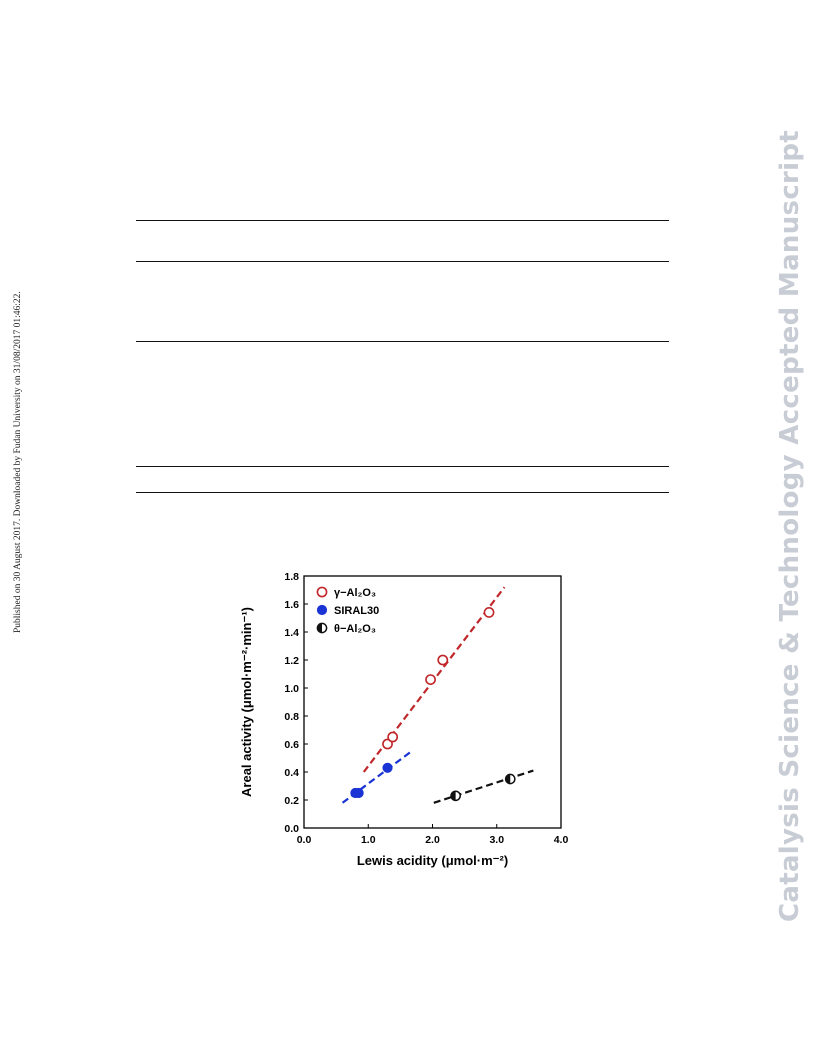  Describe the element at coordinates (291, 801) in the screenshot. I see `y-tick-label: 0.2` at that location.